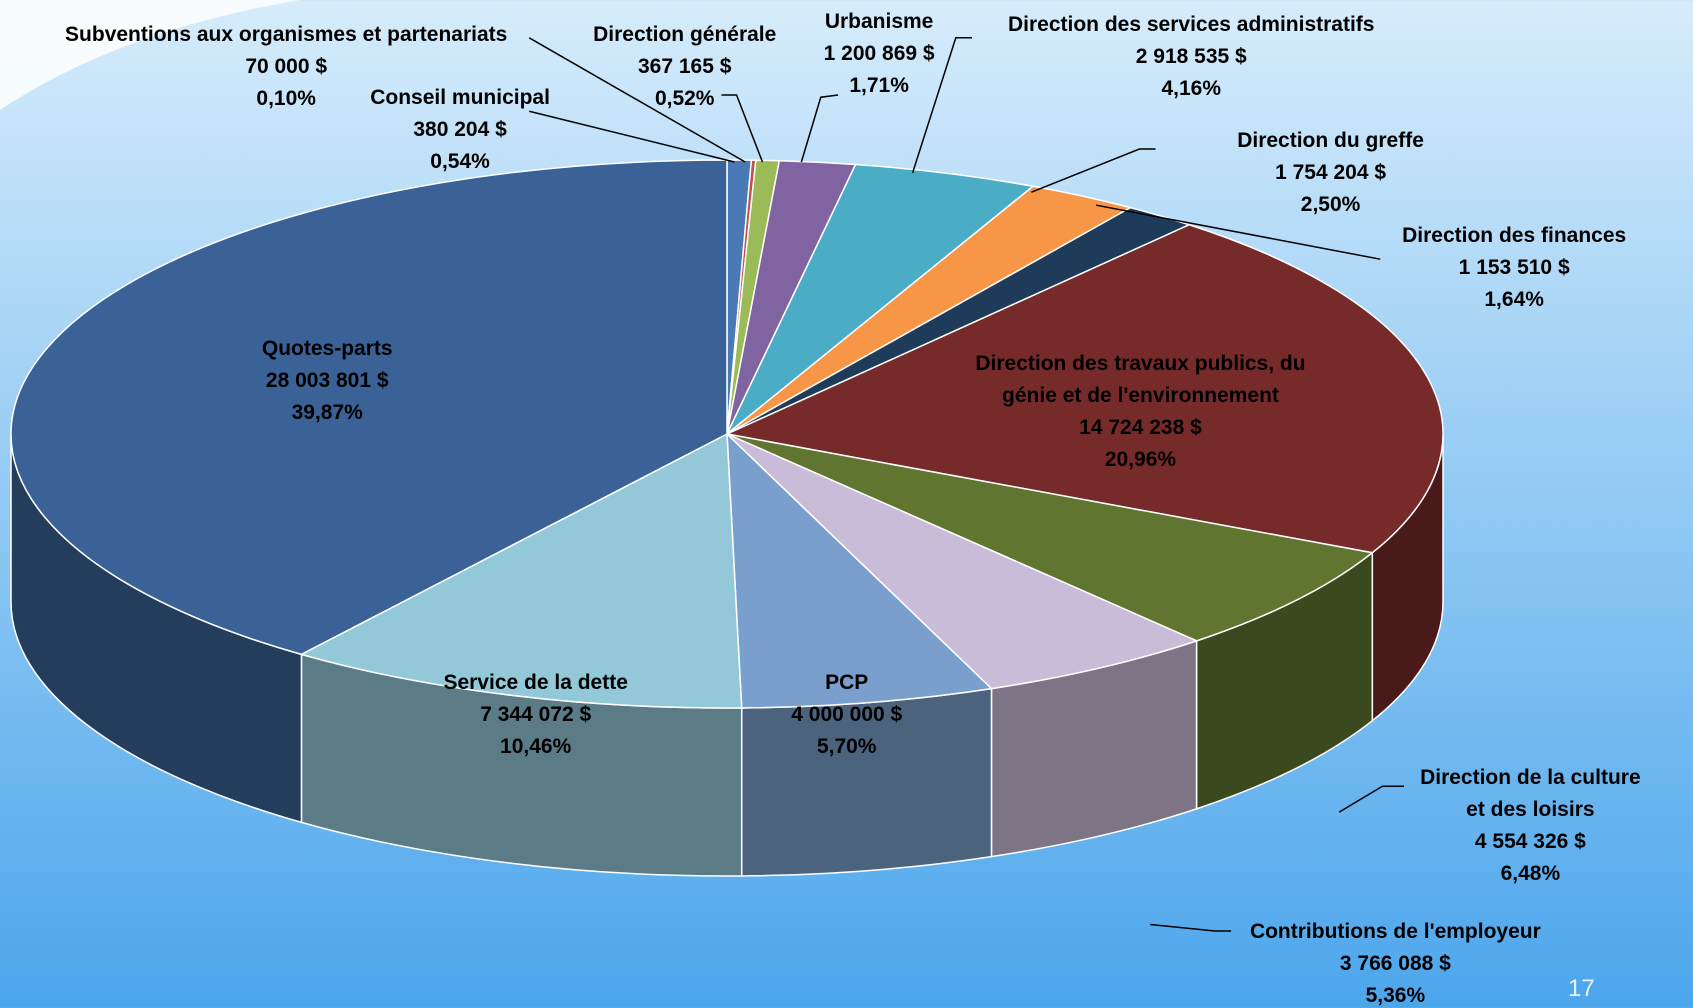 Image resolution: width=1693 pixels, height=1008 pixels. What do you see at coordinates (1330, 205) in the screenshot?
I see `slice-percent: 2,50%` at bounding box center [1330, 205].